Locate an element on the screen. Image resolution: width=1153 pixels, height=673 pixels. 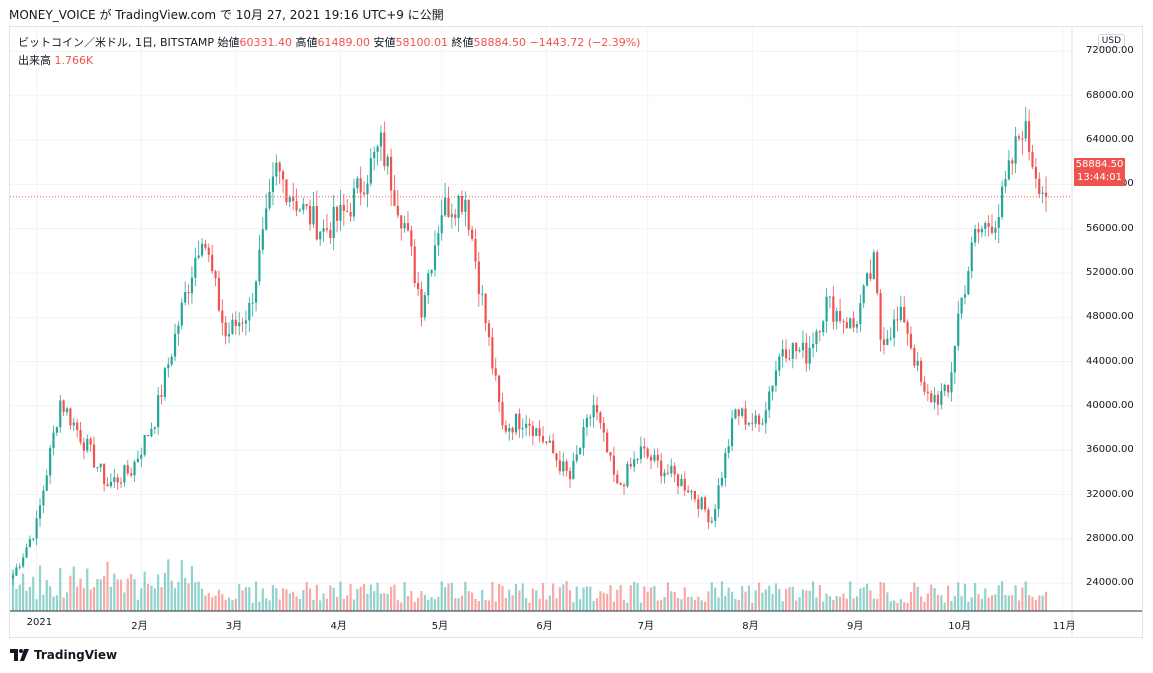
symbol-name: ビットコイン／米ドル, 1日, BITSTAMP is located at coordinates (116, 42).